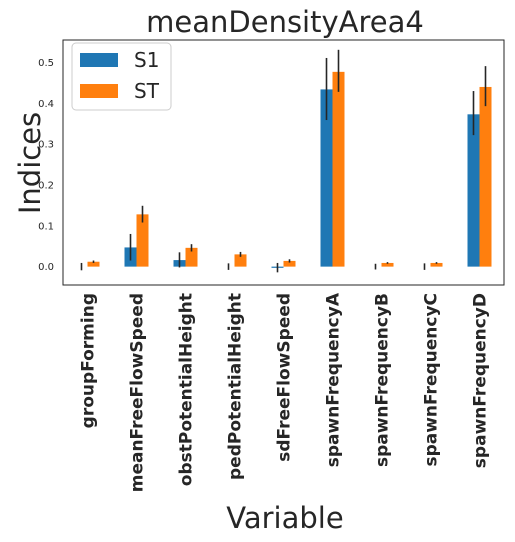 This screenshot has height=542, width=515. I want to click on chart-title: meanDensityArea4, so click(285, 22).